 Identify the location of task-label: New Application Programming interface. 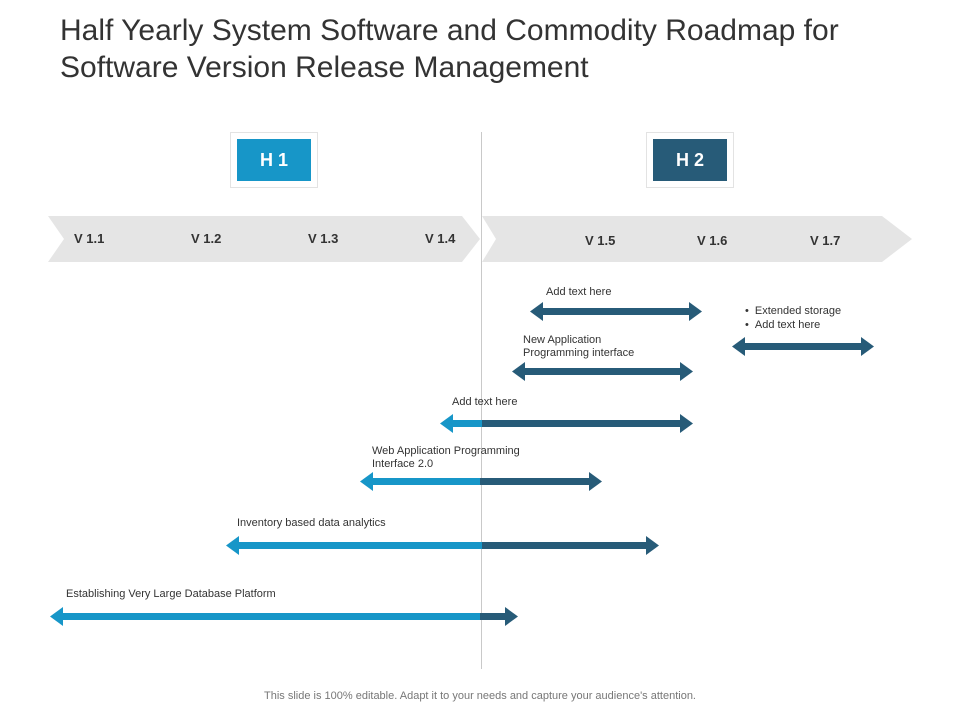
(579, 346).